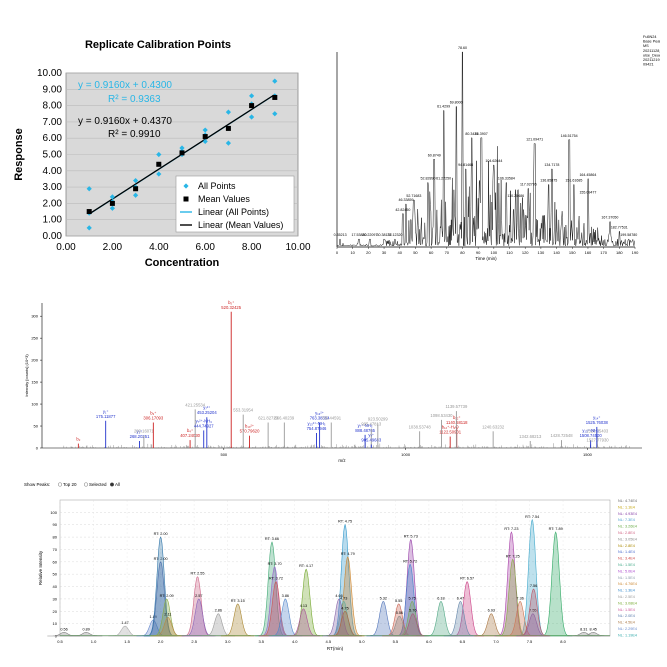 This screenshot has width=667, height=667. I want to click on legend-label: NL: 3.26E4, so click(627, 527).